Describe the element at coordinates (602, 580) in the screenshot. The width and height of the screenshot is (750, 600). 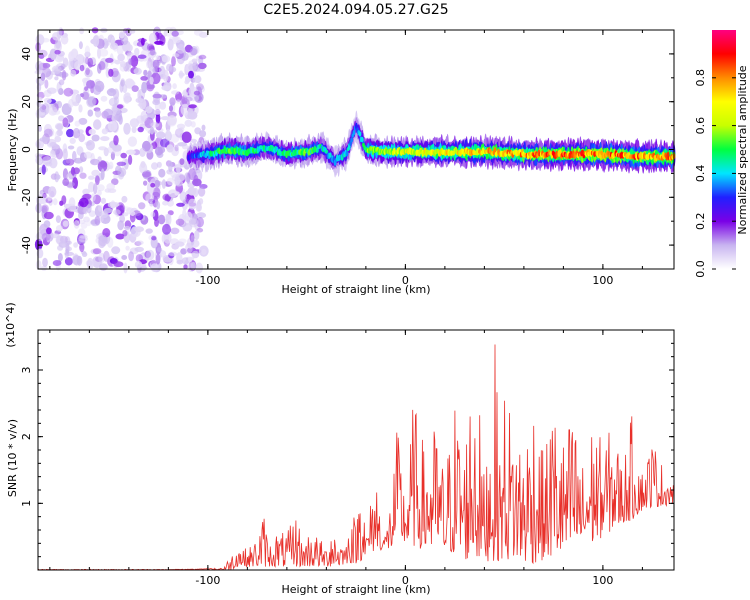
I see `x-tick-label: 100` at that location.